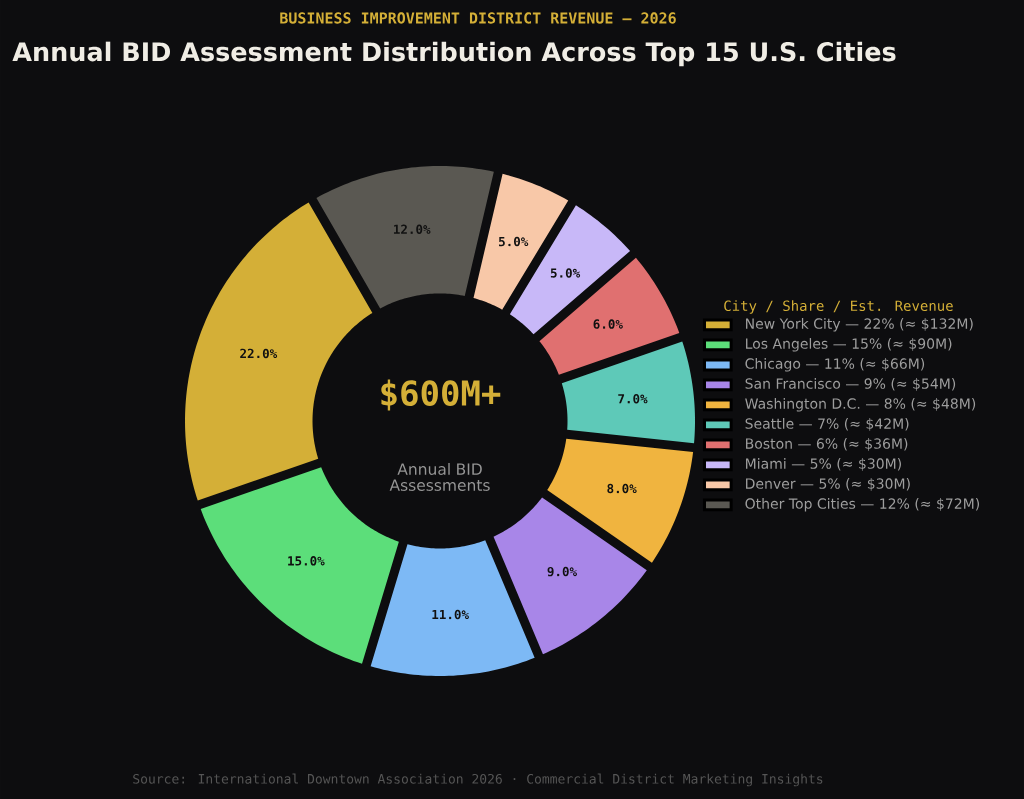 This screenshot has width=1024, height=799. Describe the element at coordinates (827, 424) in the screenshot. I see `legend-label: Seattle — 7% (≈ $42M)` at that location.